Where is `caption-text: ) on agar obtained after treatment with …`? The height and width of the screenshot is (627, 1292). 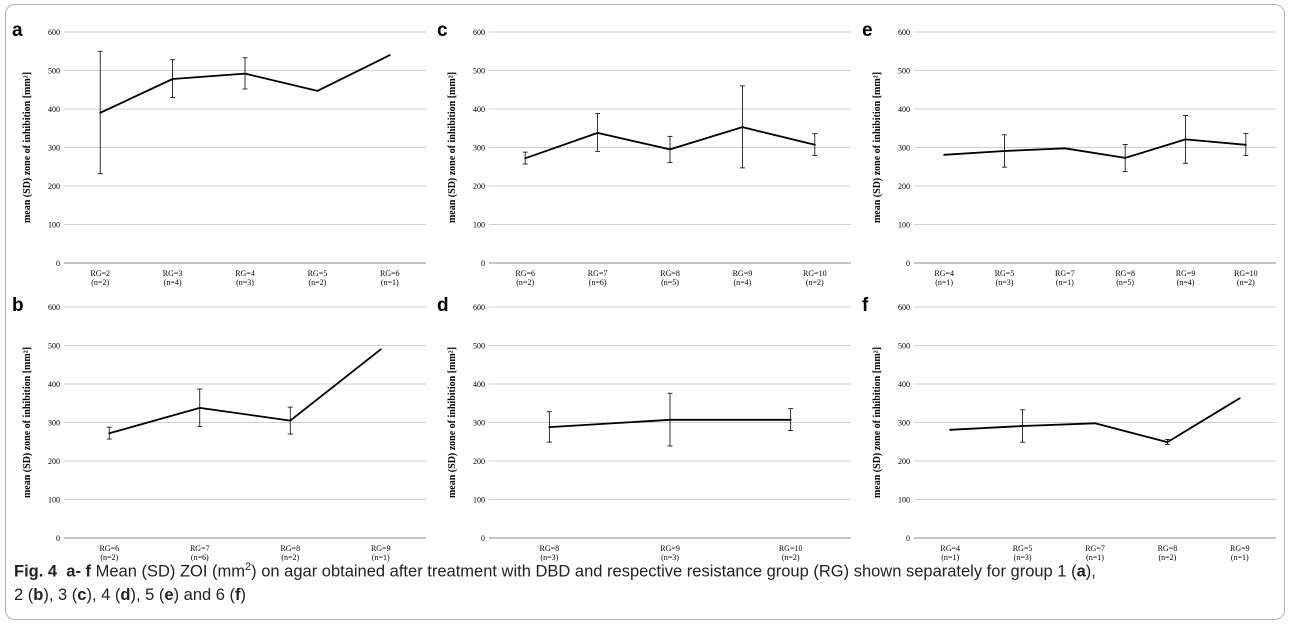
caption-text: ) on agar obtained after treatment with … is located at coordinates (664, 571).